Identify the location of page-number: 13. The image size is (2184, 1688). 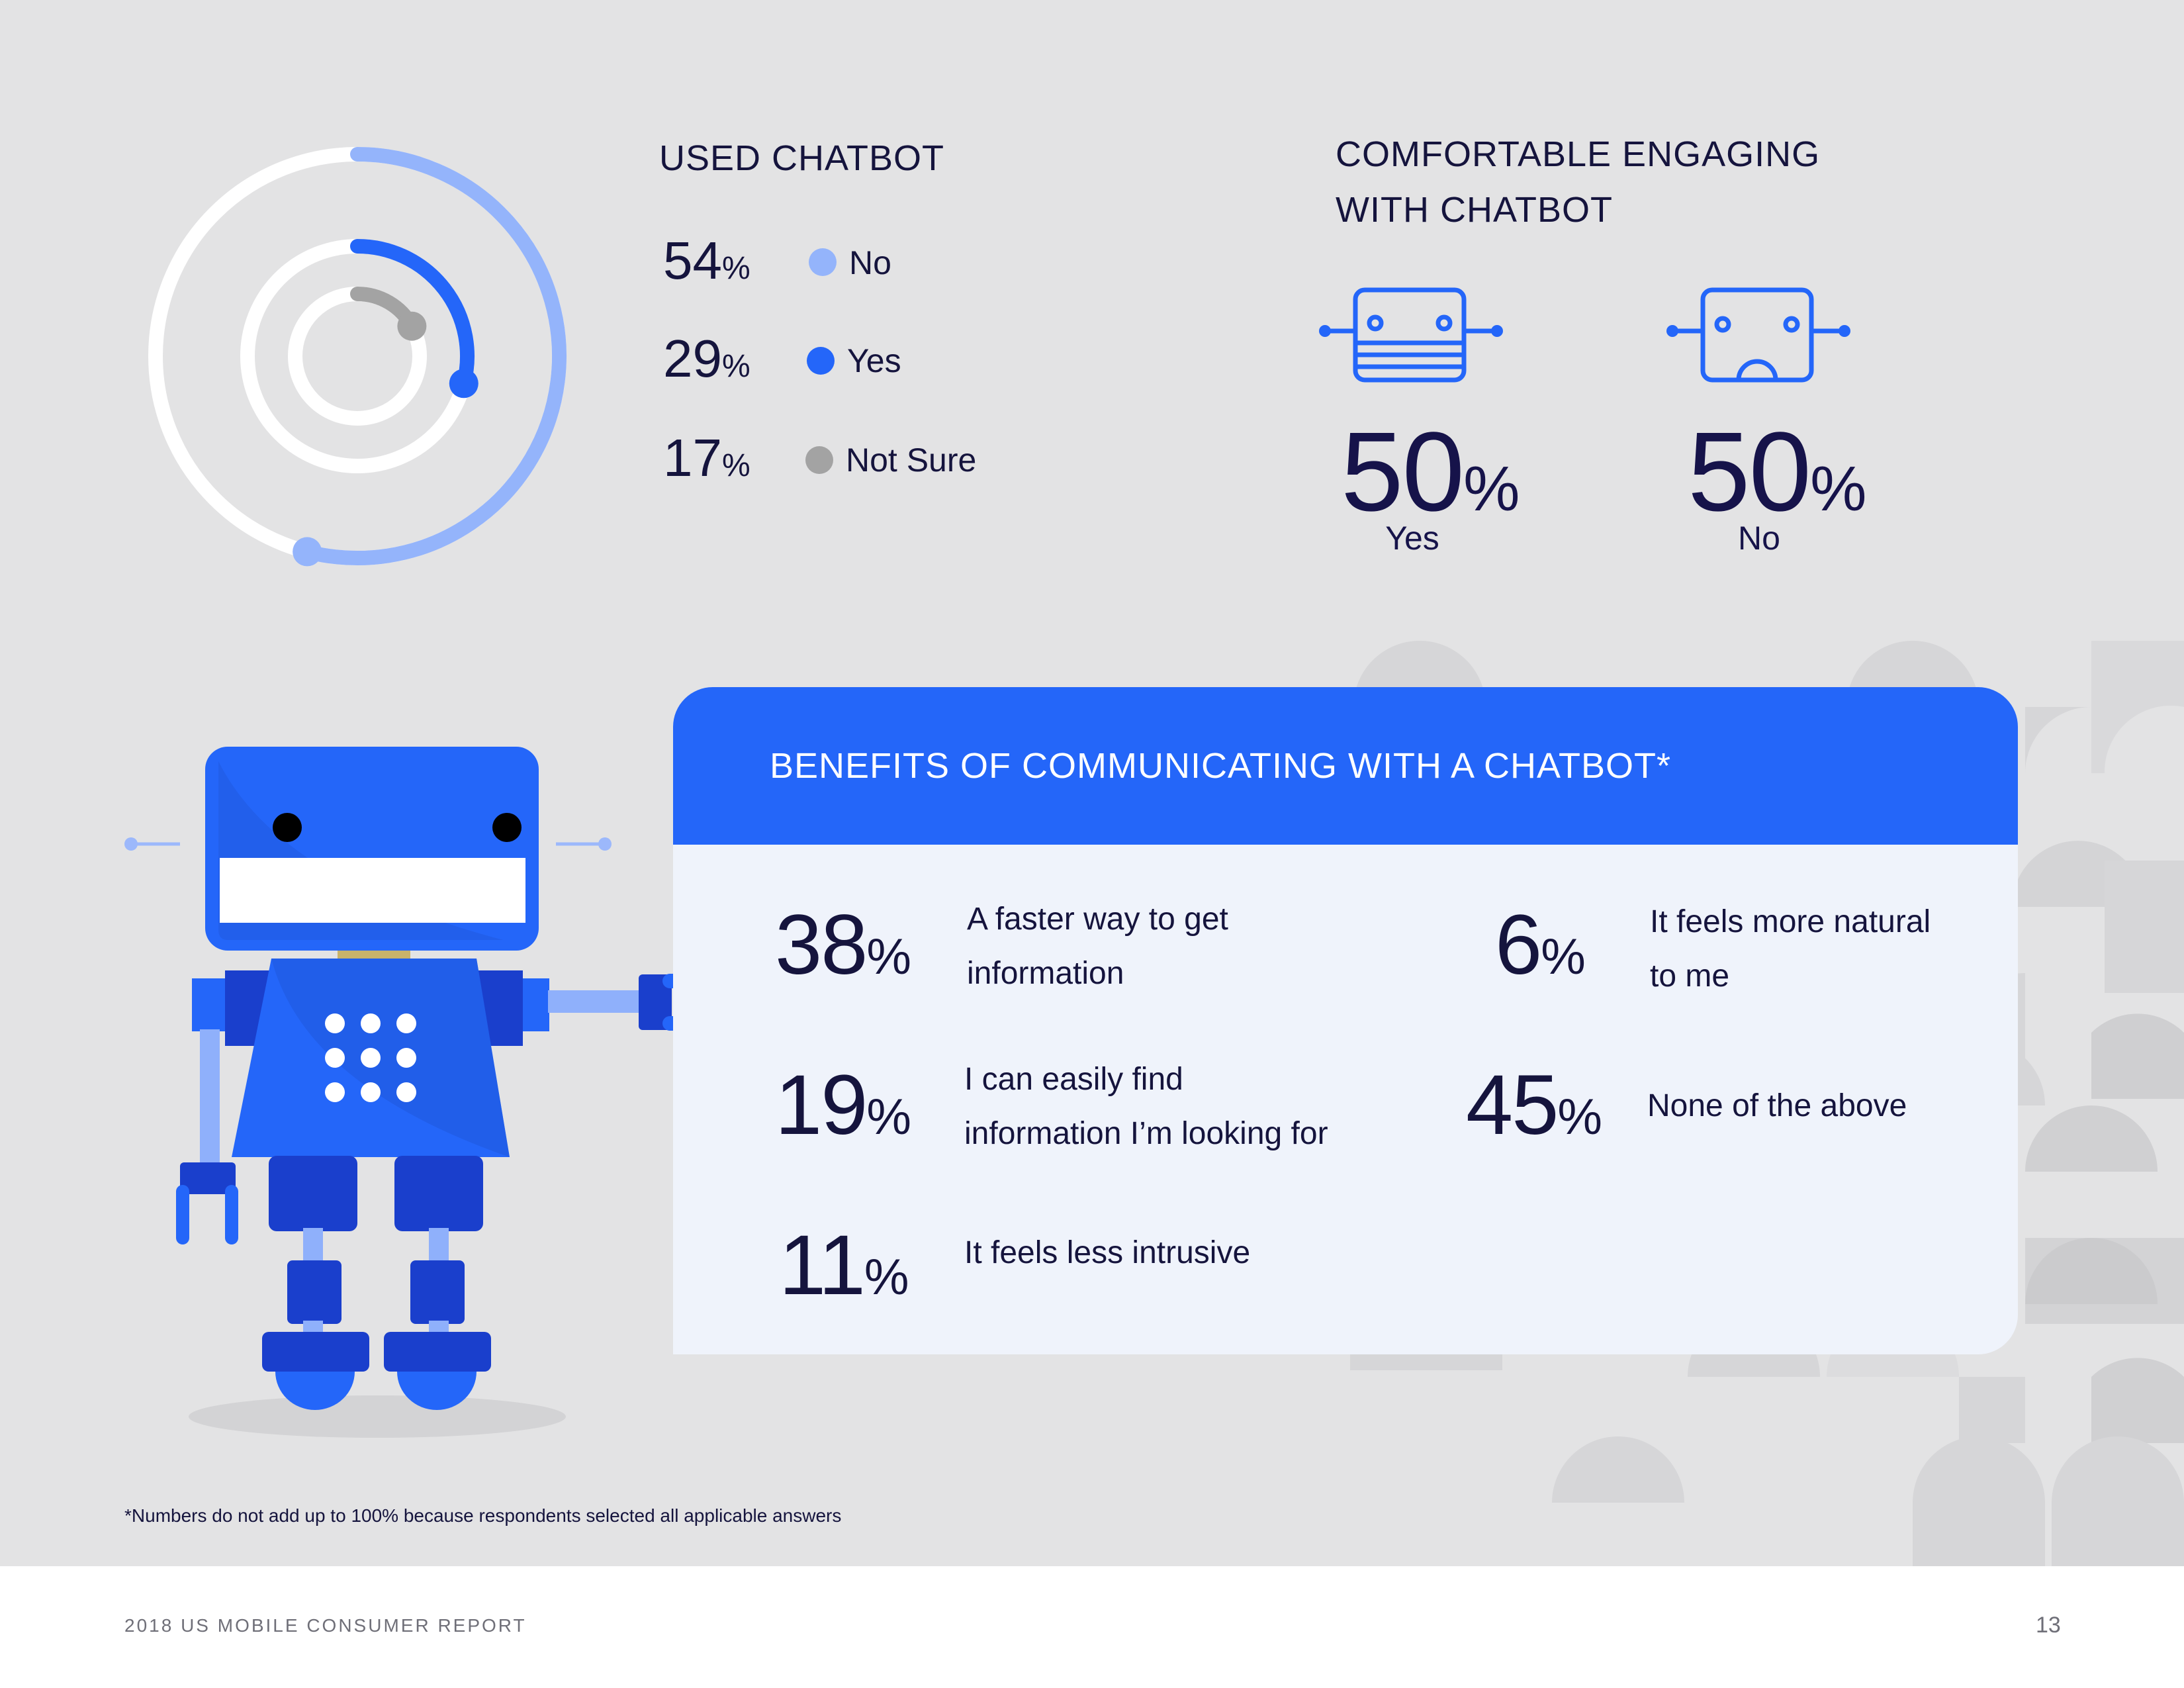
(2048, 1625).